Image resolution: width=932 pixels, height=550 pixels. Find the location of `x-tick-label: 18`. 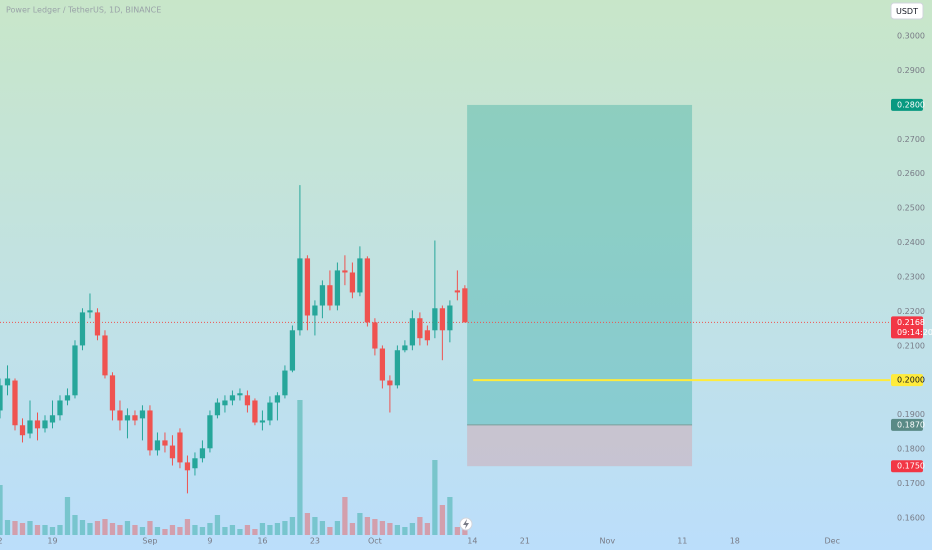

x-tick-label: 18 is located at coordinates (735, 541).